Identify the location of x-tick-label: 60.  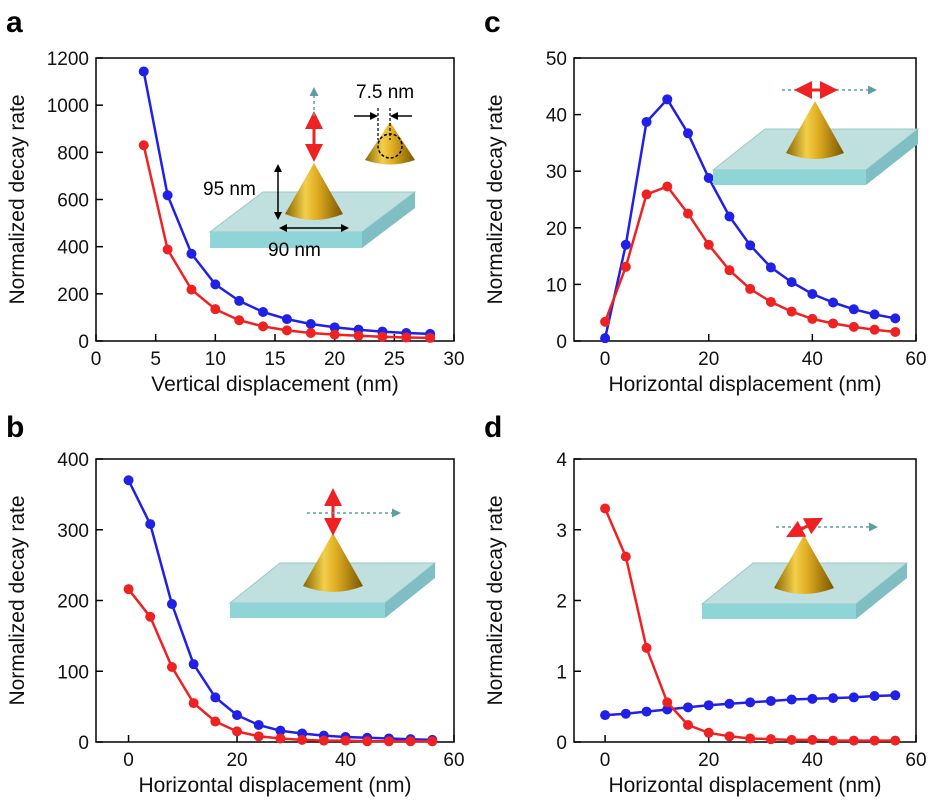
(915, 760).